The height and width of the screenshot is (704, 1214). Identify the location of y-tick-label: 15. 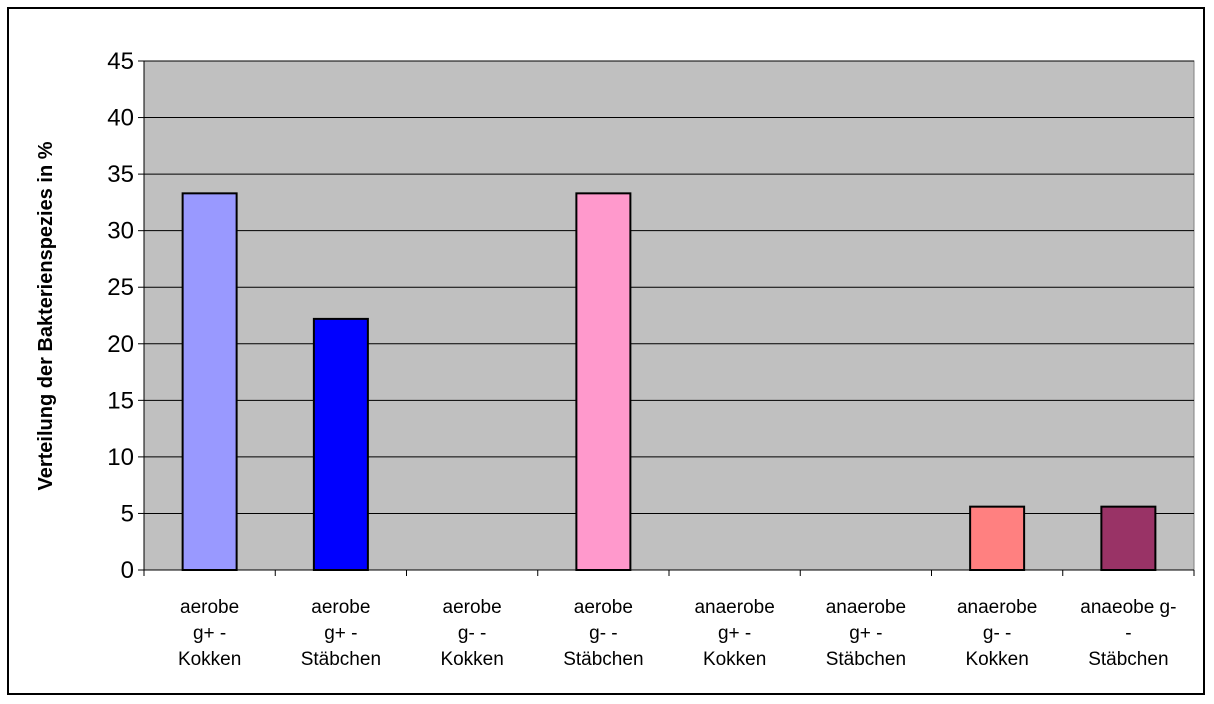
(120, 400).